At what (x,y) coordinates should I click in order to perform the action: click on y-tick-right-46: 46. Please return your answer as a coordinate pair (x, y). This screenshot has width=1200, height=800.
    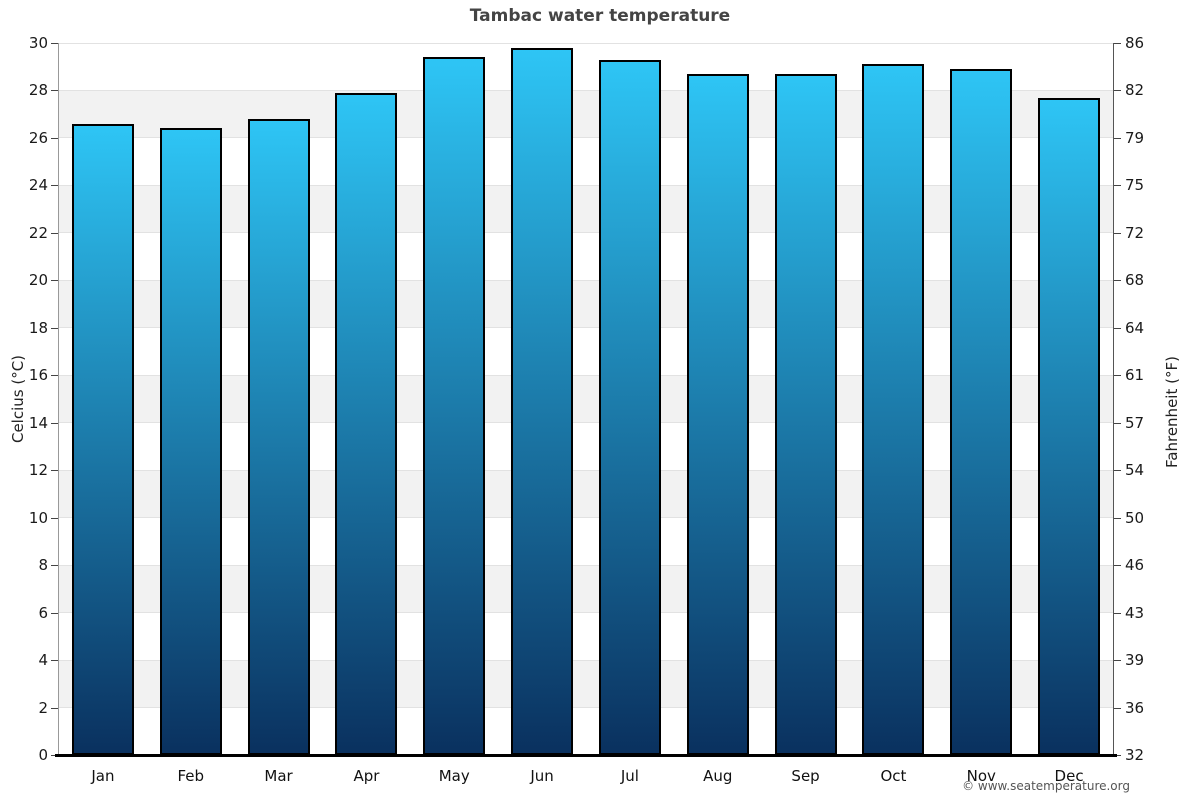
    Looking at the image, I should click on (1135, 565).